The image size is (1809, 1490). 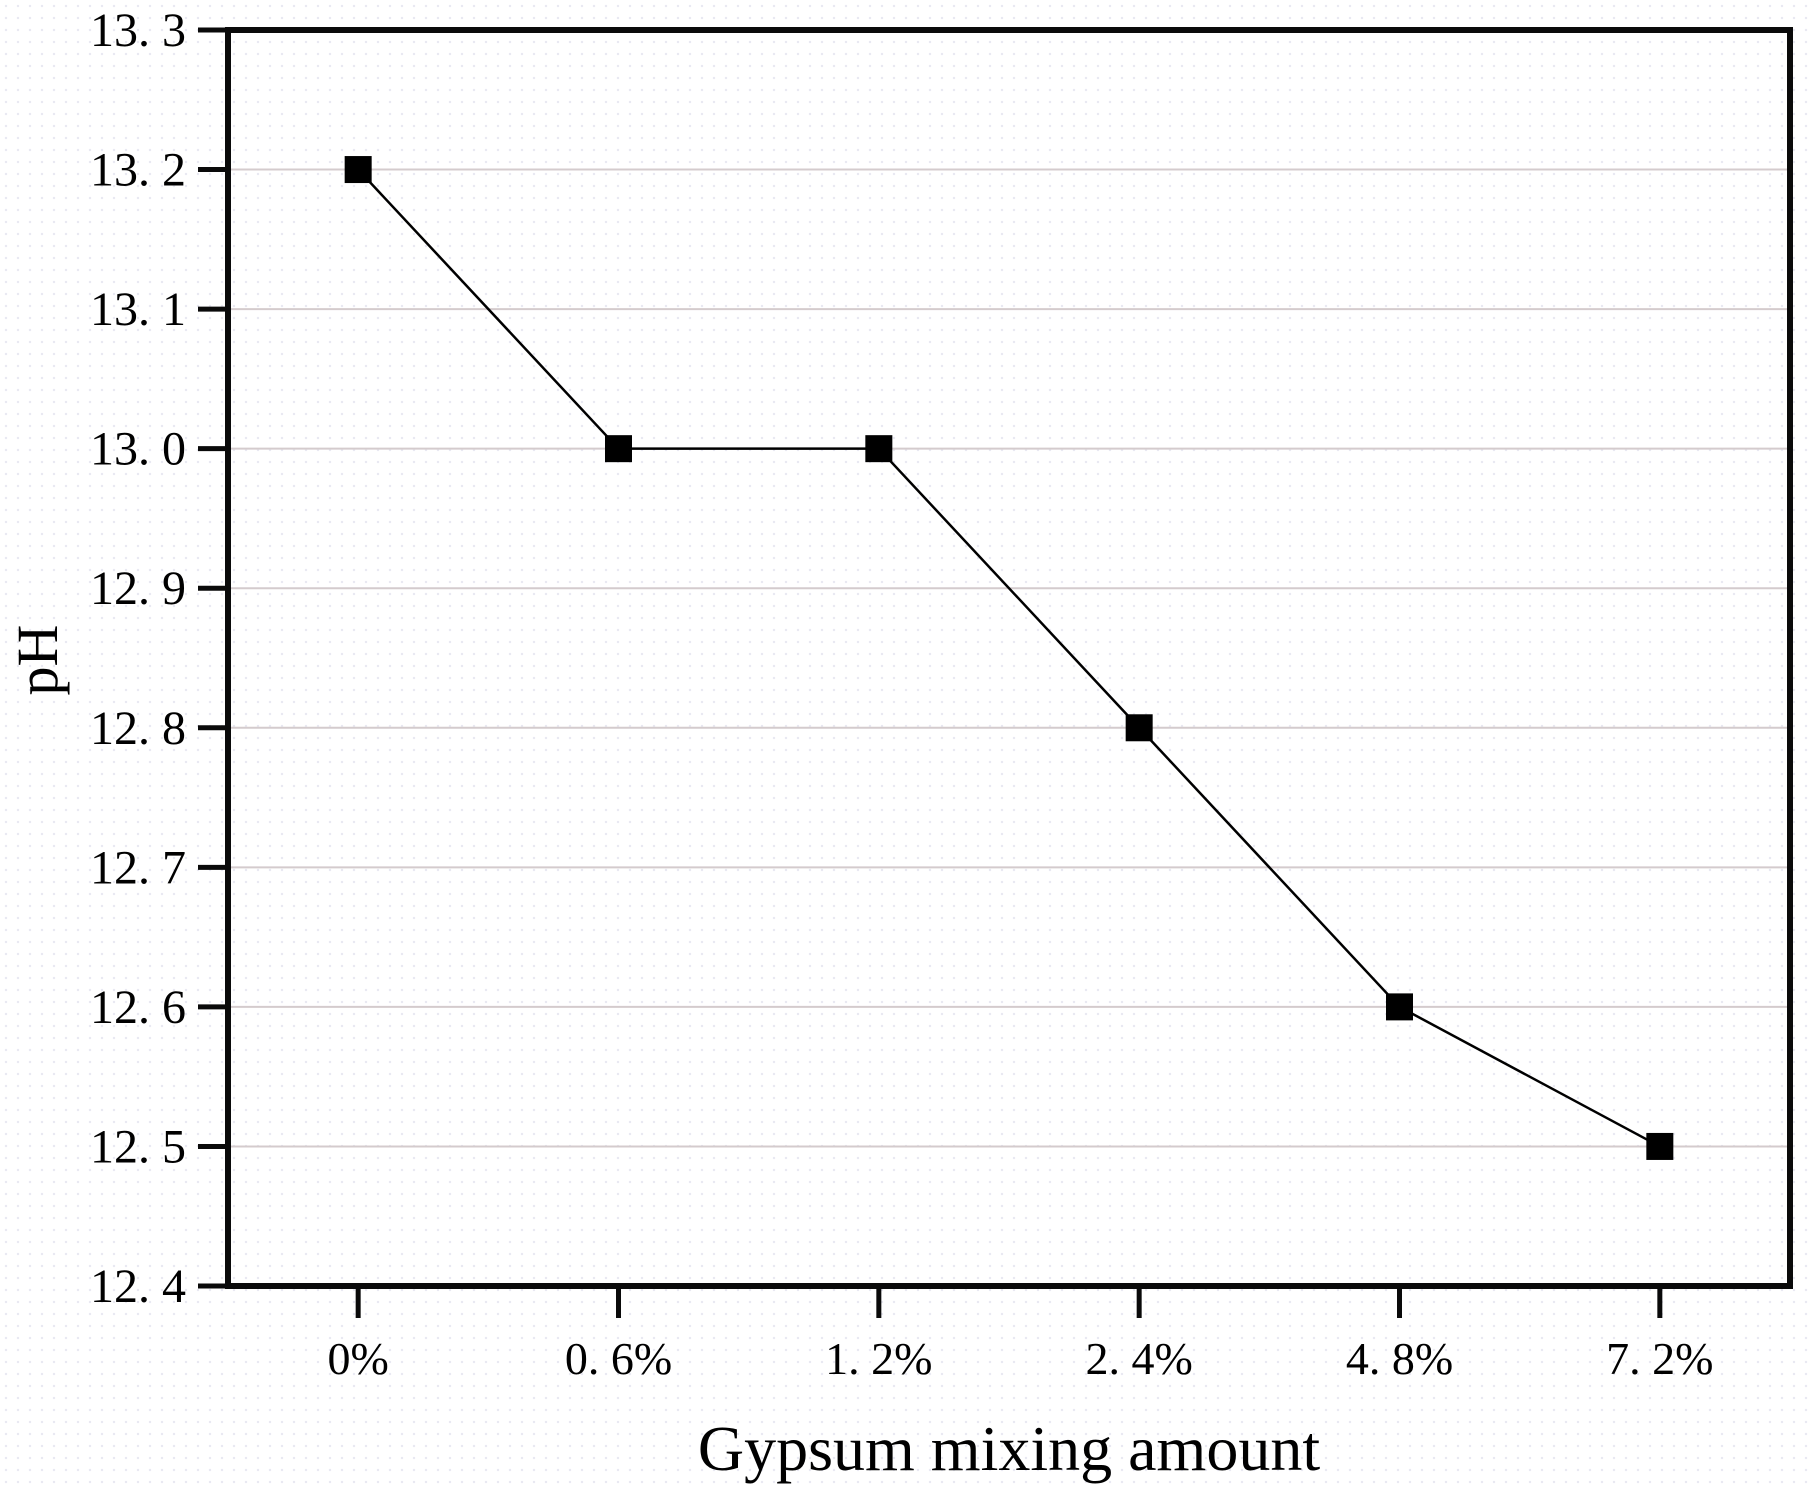 I want to click on x-tick-label: 0%, so click(x=358, y=1358).